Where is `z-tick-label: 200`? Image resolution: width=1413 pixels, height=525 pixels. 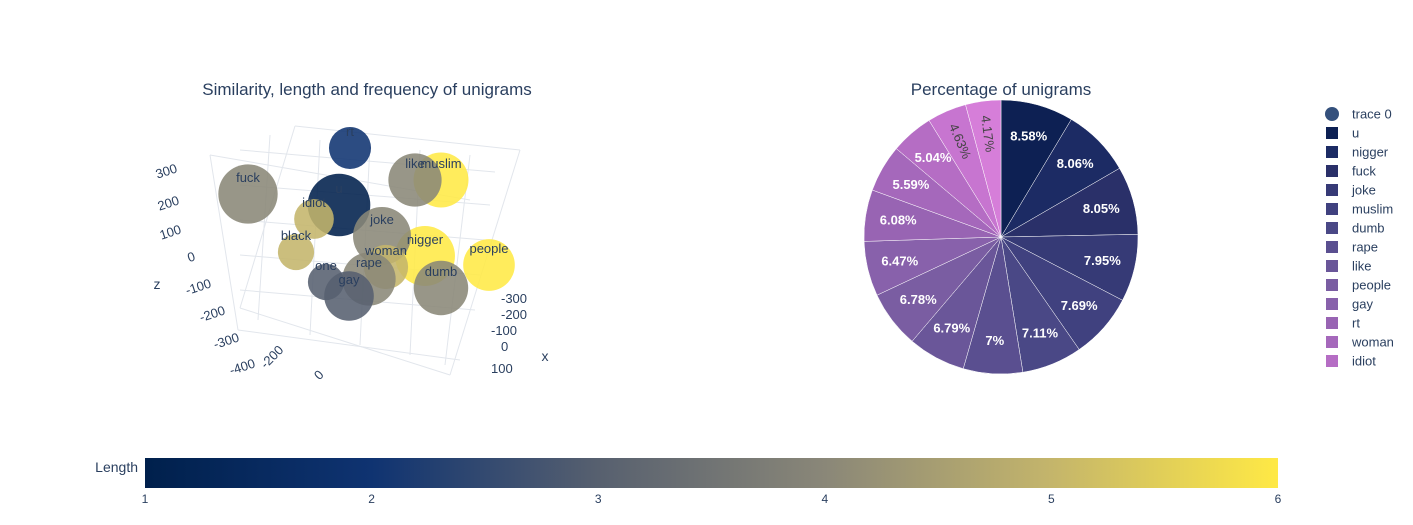 z-tick-label: 200 is located at coordinates (168, 203).